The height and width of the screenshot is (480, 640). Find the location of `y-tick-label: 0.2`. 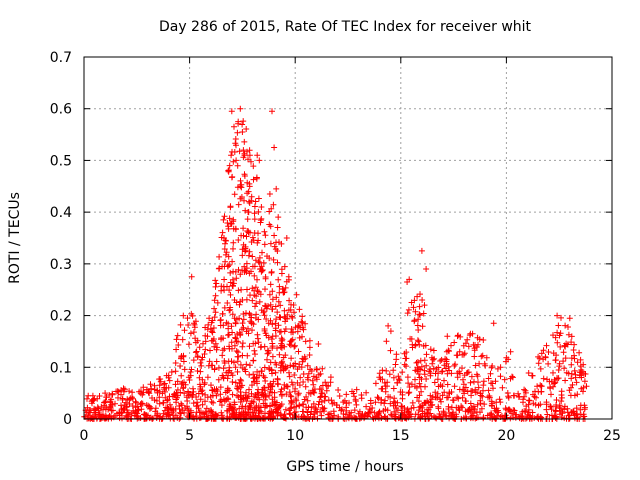

y-tick-label: 0.2 is located at coordinates (61, 317).